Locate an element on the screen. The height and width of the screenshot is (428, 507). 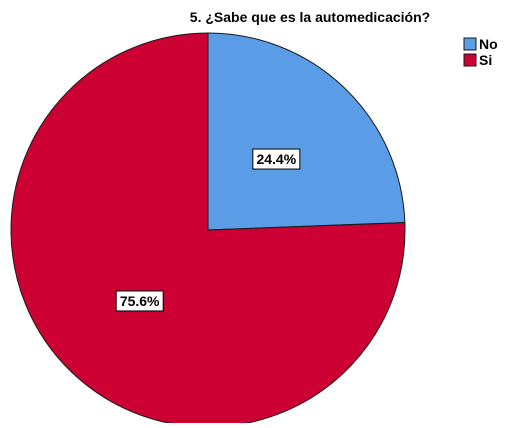
legend-label-no: No is located at coordinates (488, 44).